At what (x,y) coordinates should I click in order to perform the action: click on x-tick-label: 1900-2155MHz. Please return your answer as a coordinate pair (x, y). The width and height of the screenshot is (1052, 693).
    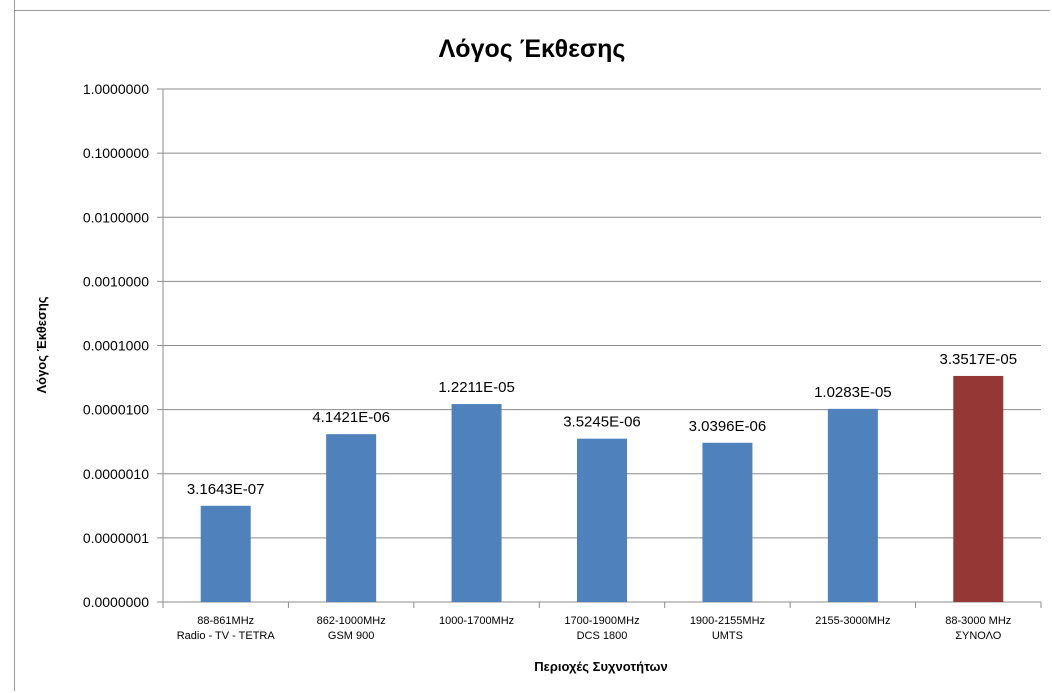
    Looking at the image, I should click on (727, 621).